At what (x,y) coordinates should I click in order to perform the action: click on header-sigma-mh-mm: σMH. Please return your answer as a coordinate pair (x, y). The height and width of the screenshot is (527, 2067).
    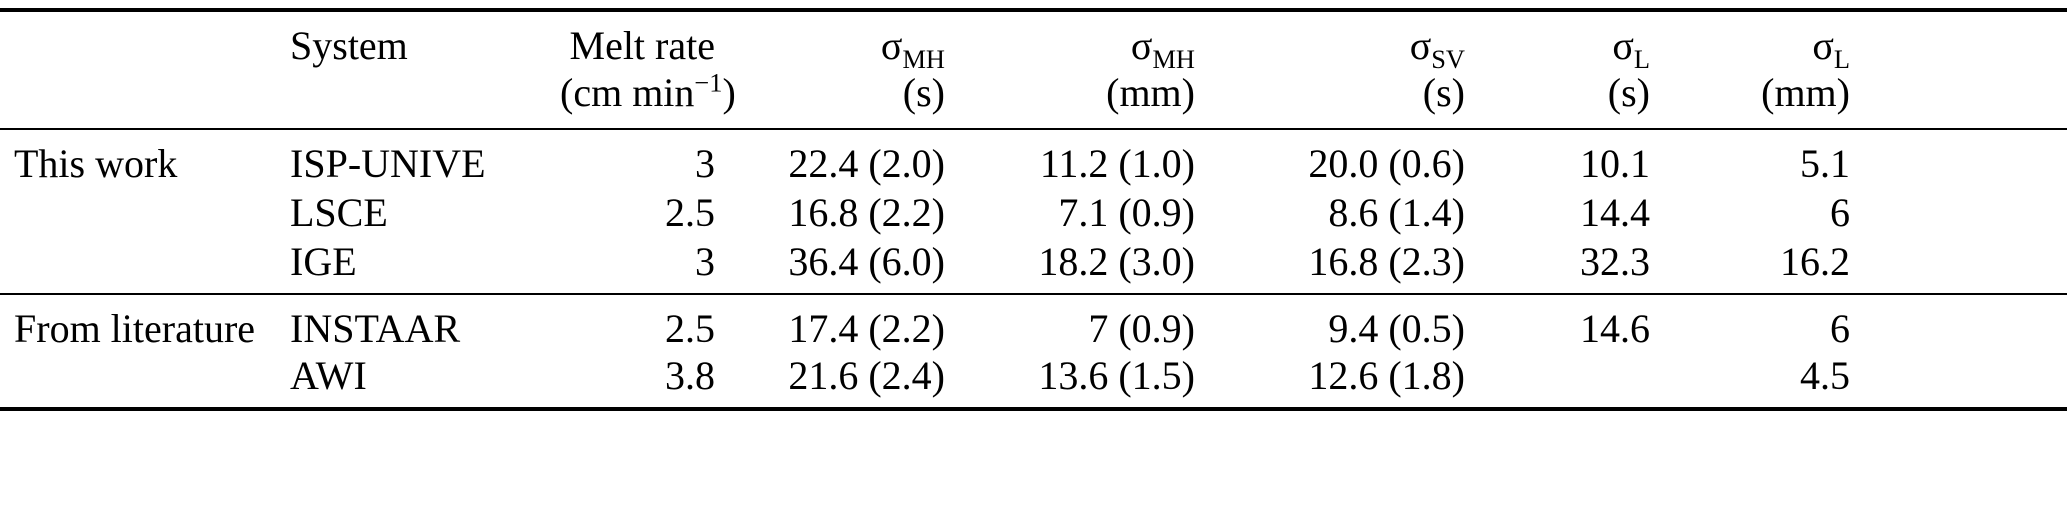
    Looking at the image, I should click on (1070, 41).